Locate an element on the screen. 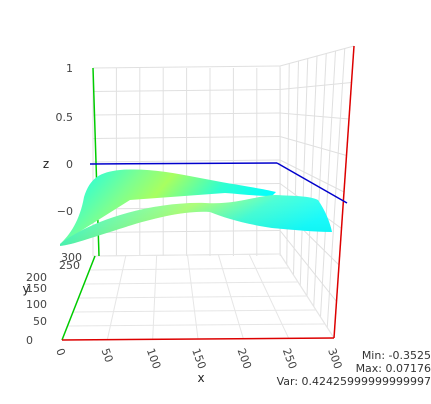 The width and height of the screenshot is (431, 404). y-tick-label: 200 is located at coordinates (36, 277).